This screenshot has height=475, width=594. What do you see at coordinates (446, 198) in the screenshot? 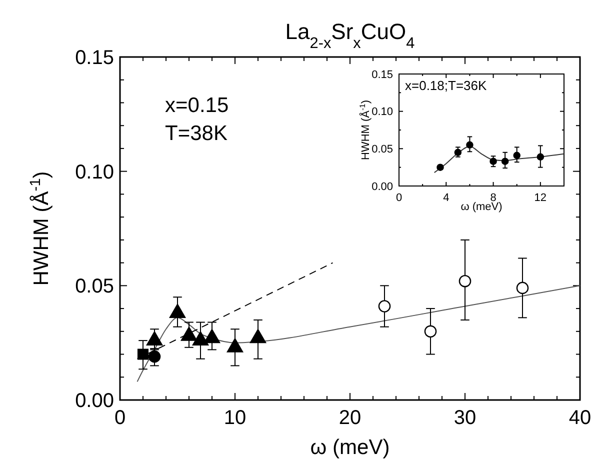
I see `x-tick-label: 4` at bounding box center [446, 198].